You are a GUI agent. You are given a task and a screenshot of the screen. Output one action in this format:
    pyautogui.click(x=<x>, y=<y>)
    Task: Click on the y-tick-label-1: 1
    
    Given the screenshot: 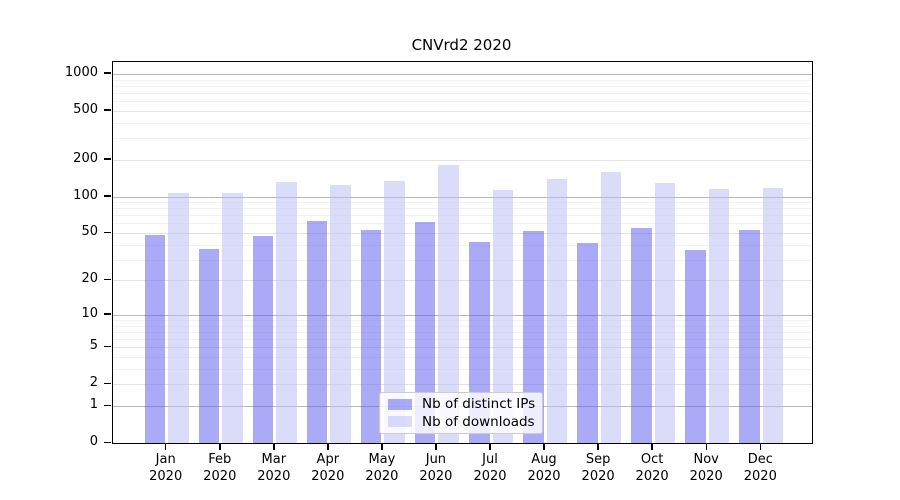 What is the action you would take?
    pyautogui.click(x=93, y=404)
    